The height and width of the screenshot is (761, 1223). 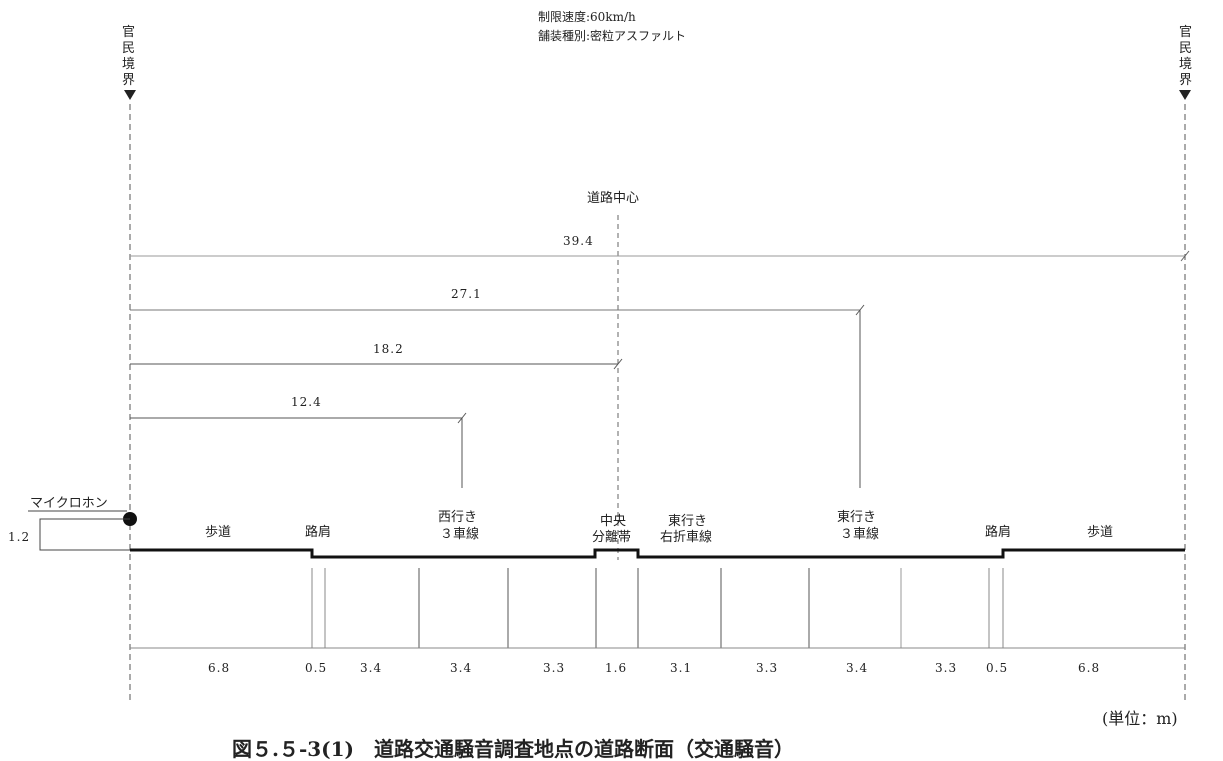 What do you see at coordinates (69, 503) in the screenshot?
I see `microphone-label: マイクロホン` at bounding box center [69, 503].